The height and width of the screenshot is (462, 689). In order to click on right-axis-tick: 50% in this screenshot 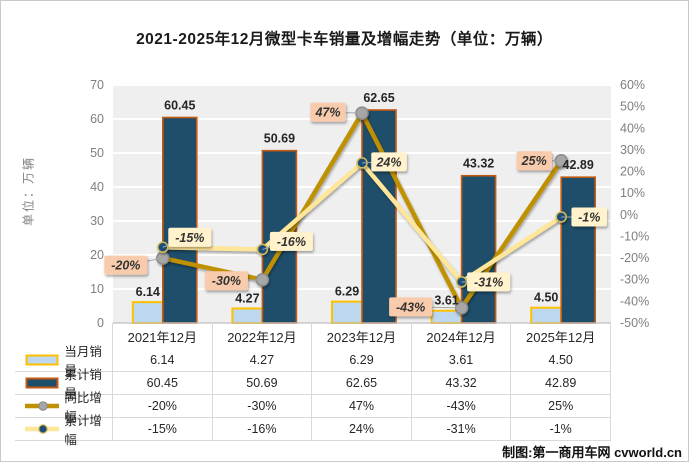, I will do `click(632, 107)`.